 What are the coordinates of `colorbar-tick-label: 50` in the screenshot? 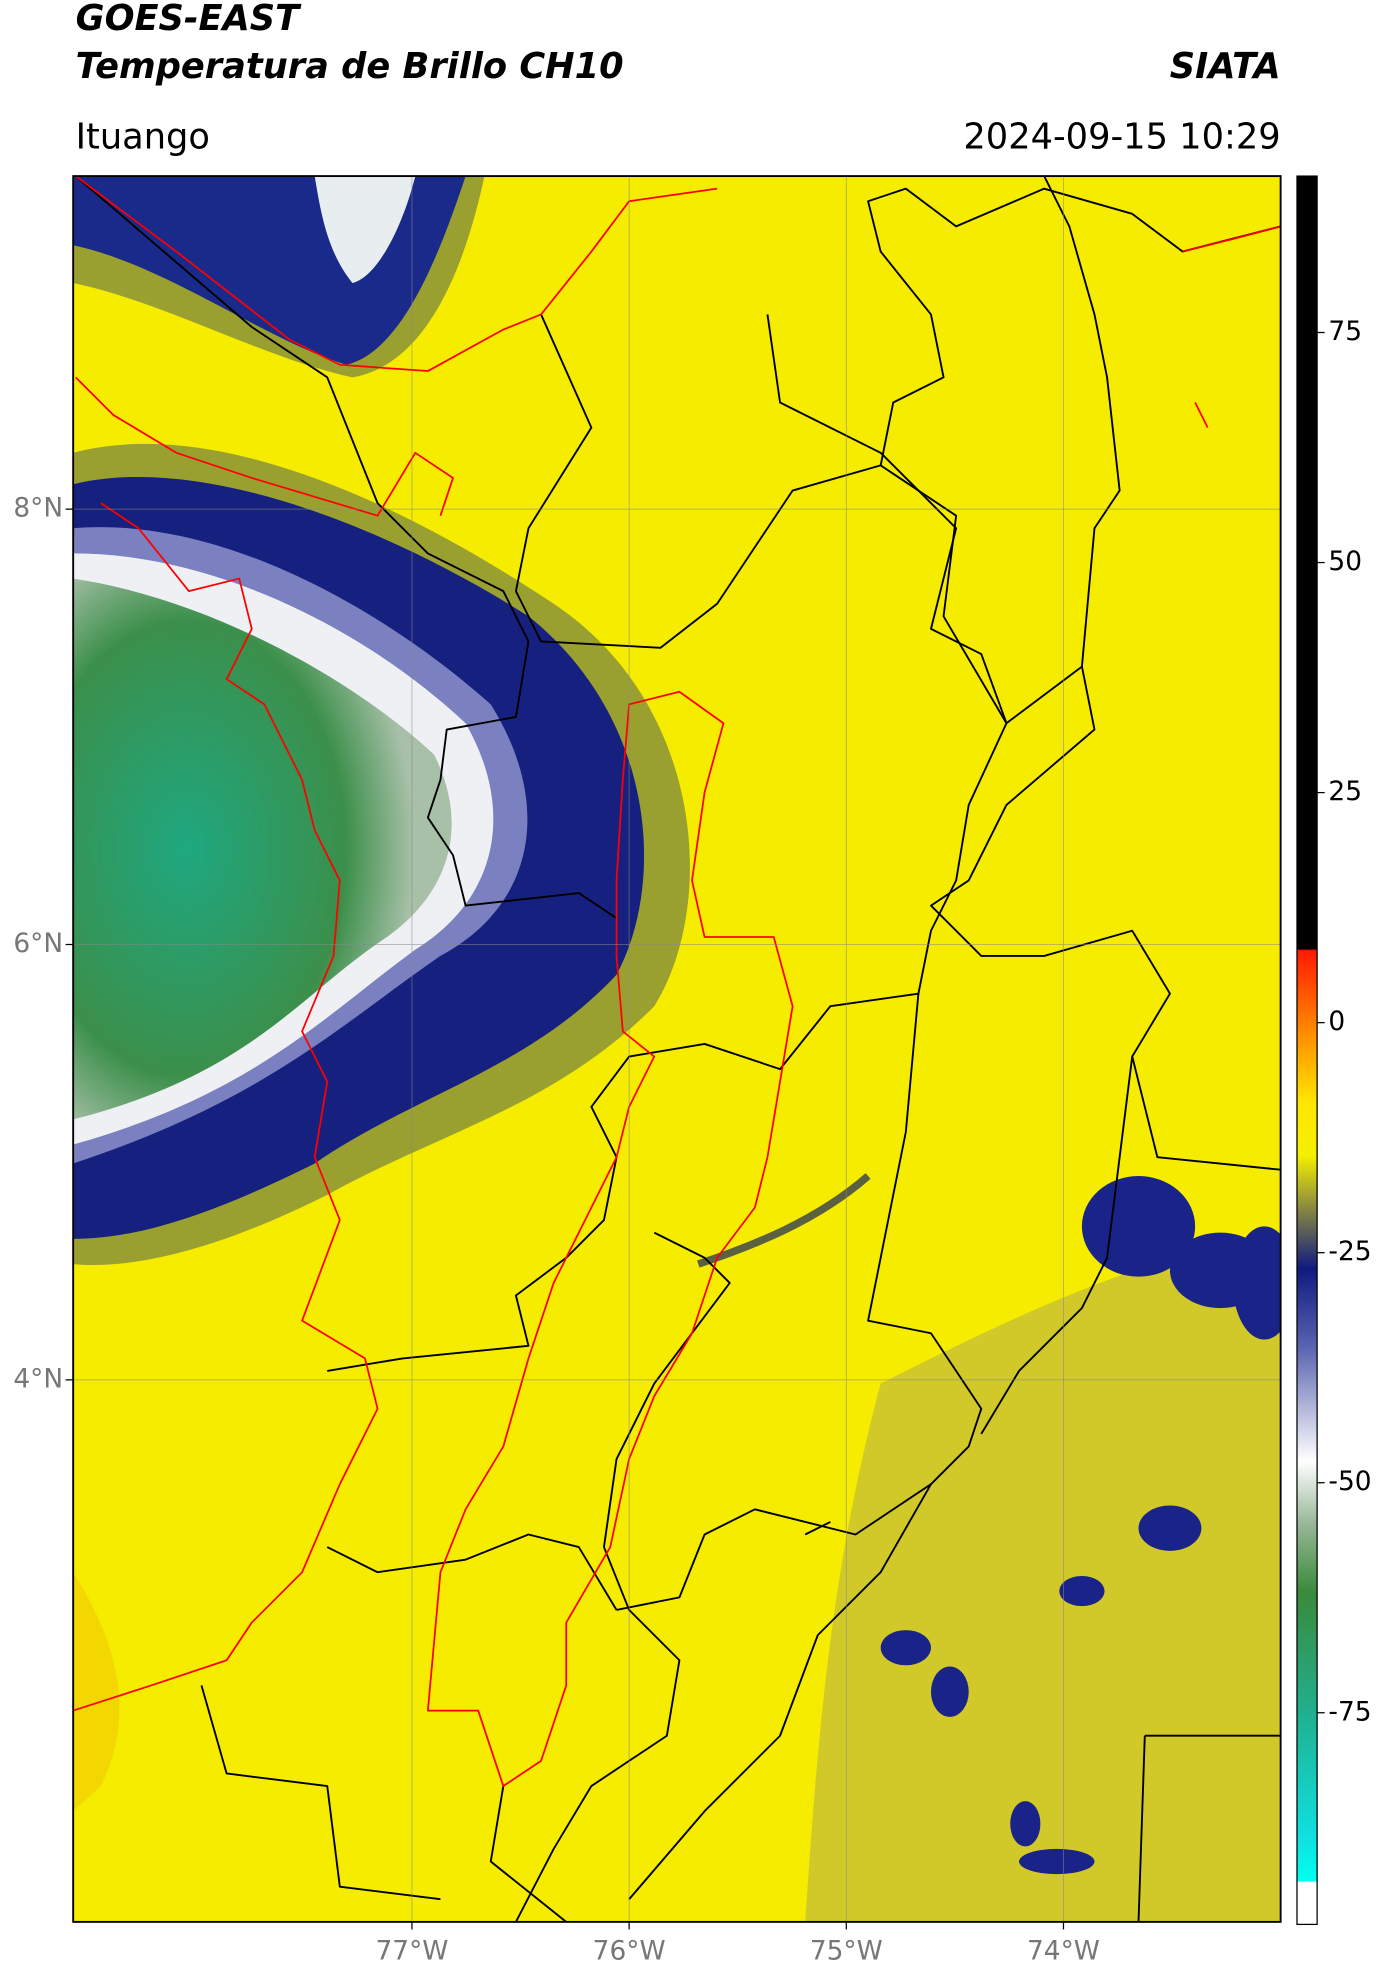 It's located at (1345, 561).